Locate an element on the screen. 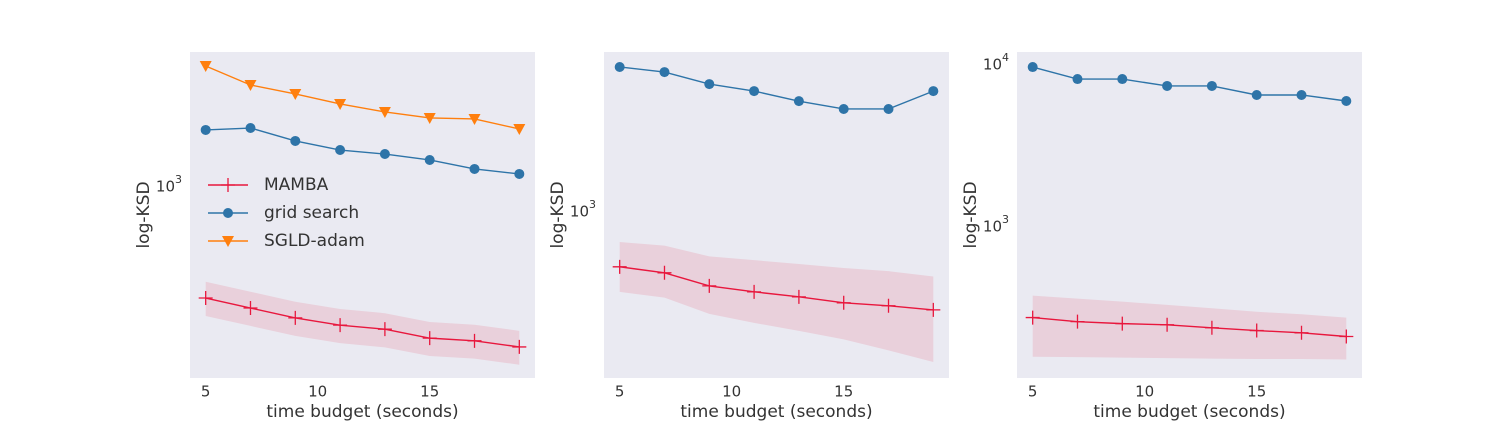  y-tick-label: 10⁴ is located at coordinates (996, 62).